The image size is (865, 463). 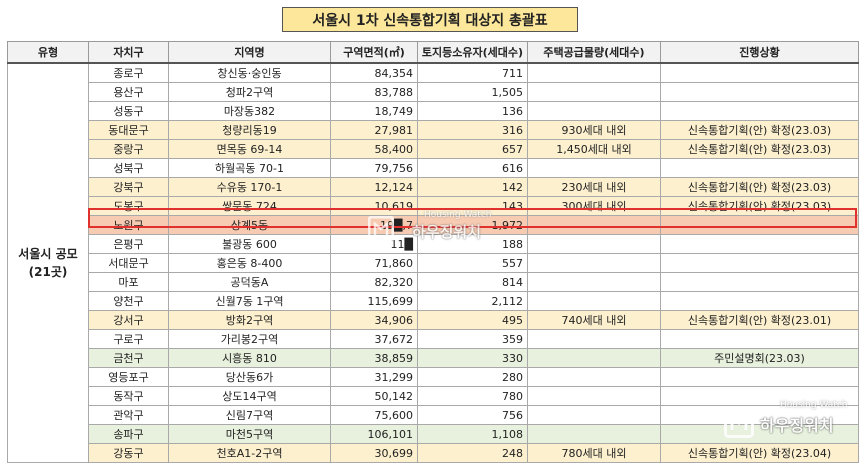 What do you see at coordinates (128, 187) in the screenshot?
I see `gu-cell: 강북구` at bounding box center [128, 187].